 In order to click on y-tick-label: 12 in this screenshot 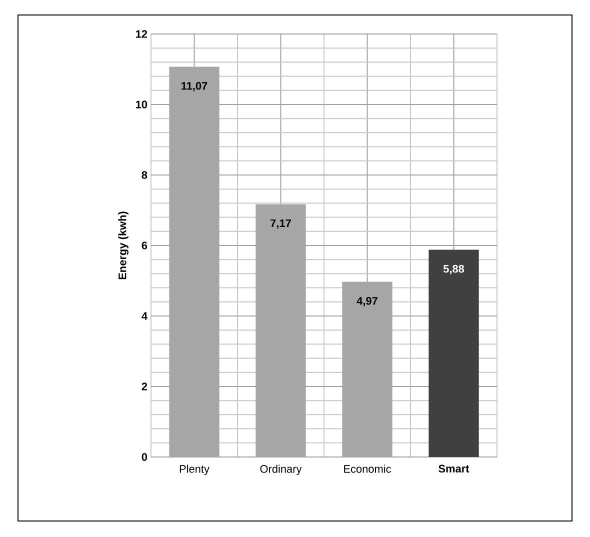, I will do `click(142, 34)`.